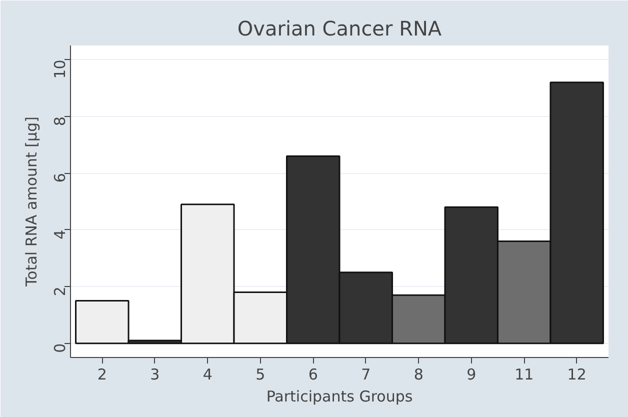 This screenshot has height=417, width=628. I want to click on chart-title: Ovarian Cancer RNA, so click(339, 28).